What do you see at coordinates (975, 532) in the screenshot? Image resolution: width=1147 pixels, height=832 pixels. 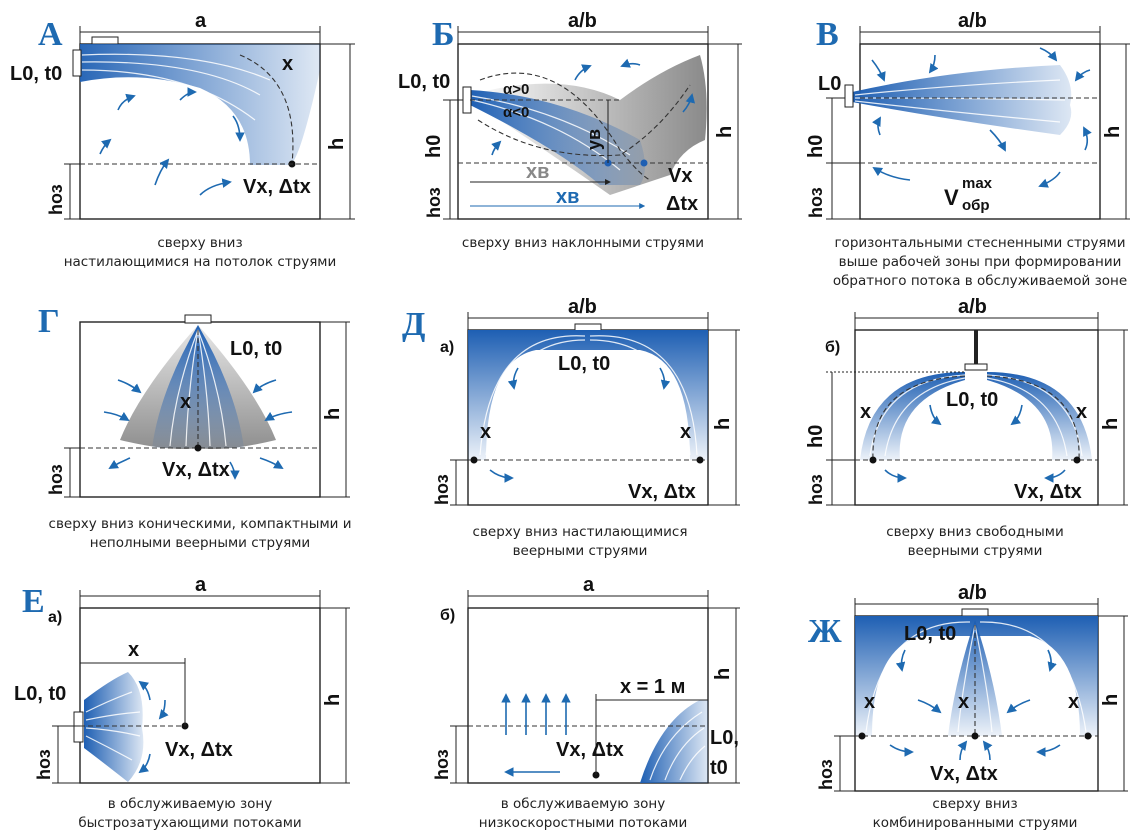 I see `panel-d-b-caption-1: сверху вниз свободными` at bounding box center [975, 532].